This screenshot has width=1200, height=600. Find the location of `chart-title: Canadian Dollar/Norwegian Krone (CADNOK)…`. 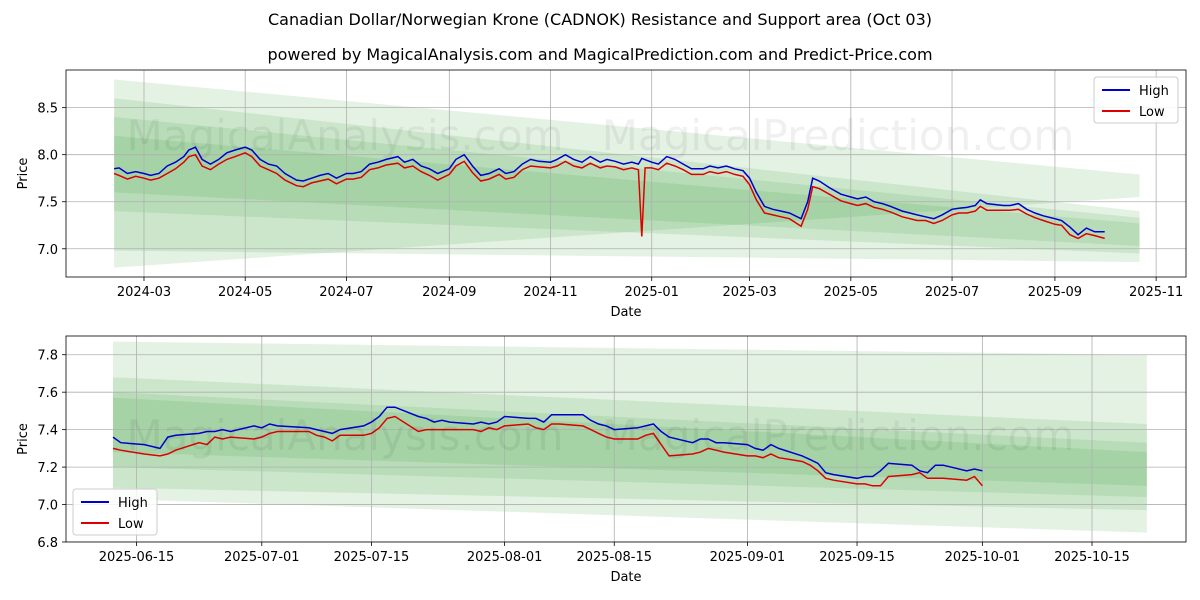

chart-title: Canadian Dollar/Norwegian Krone (CADNOK)… is located at coordinates (600, 19).